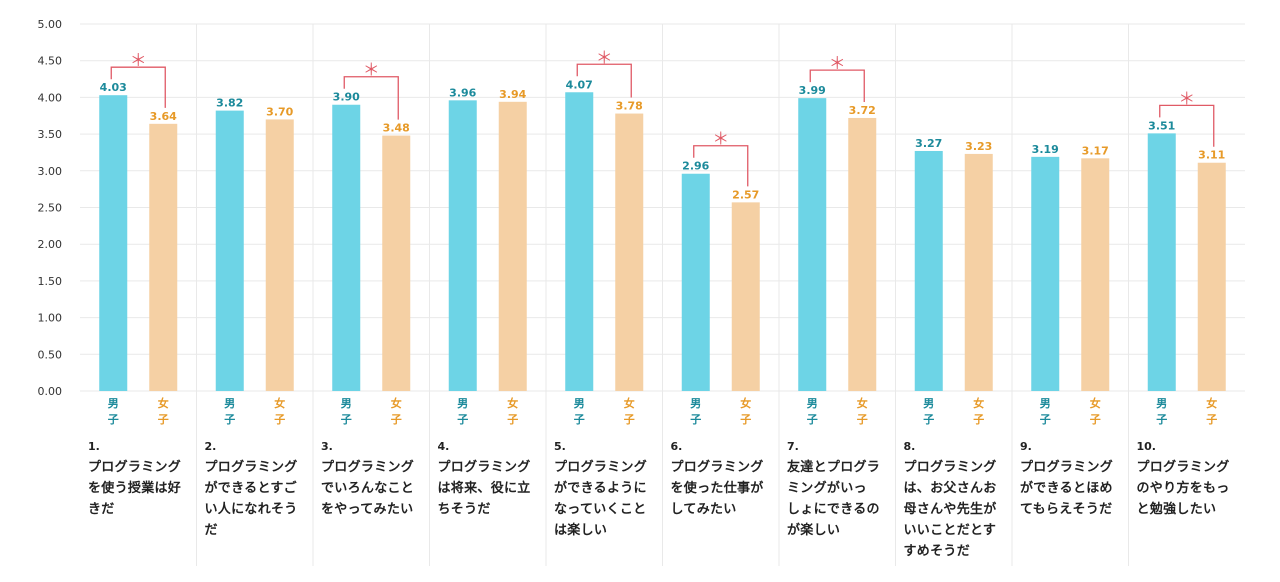 The width and height of the screenshot is (1280, 582). Describe the element at coordinates (346, 97) in the screenshot. I see `data-label-boys: 3.90` at that location.